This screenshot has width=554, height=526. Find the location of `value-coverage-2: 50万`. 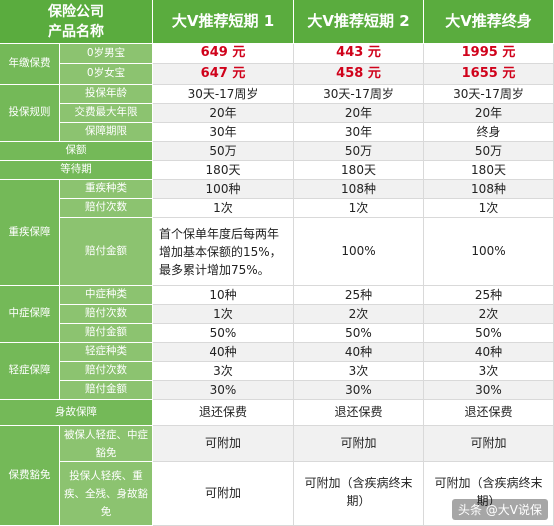

value-coverage-2: 50万 is located at coordinates (359, 151).